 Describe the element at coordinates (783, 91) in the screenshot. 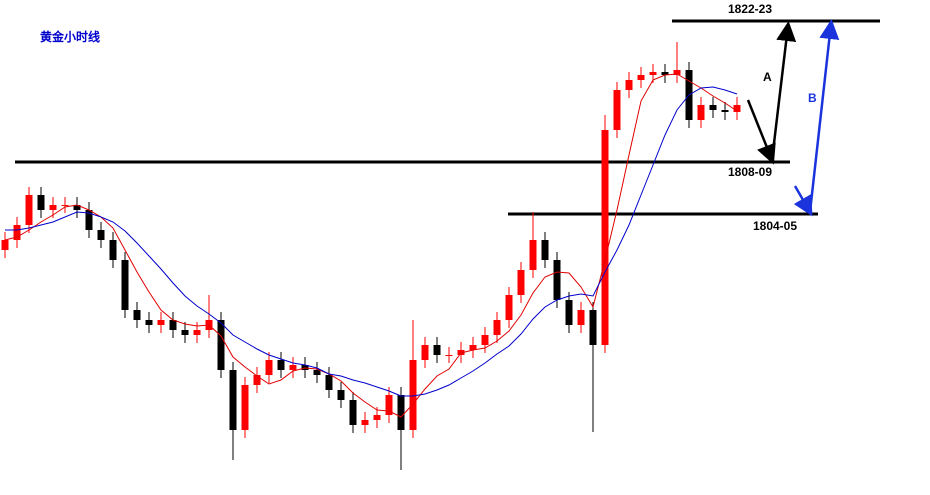

I see `scenario-a-up` at that location.